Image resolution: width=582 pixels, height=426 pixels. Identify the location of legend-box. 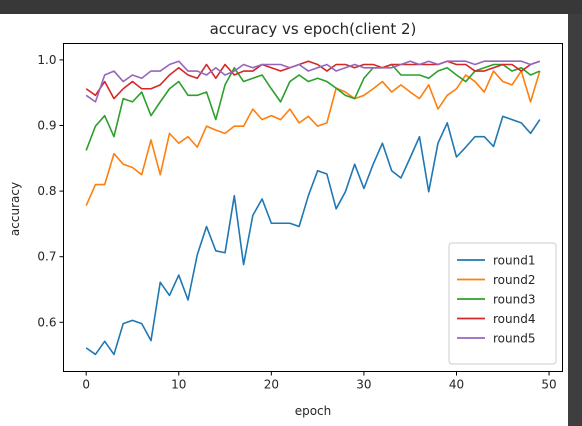
(502, 303).